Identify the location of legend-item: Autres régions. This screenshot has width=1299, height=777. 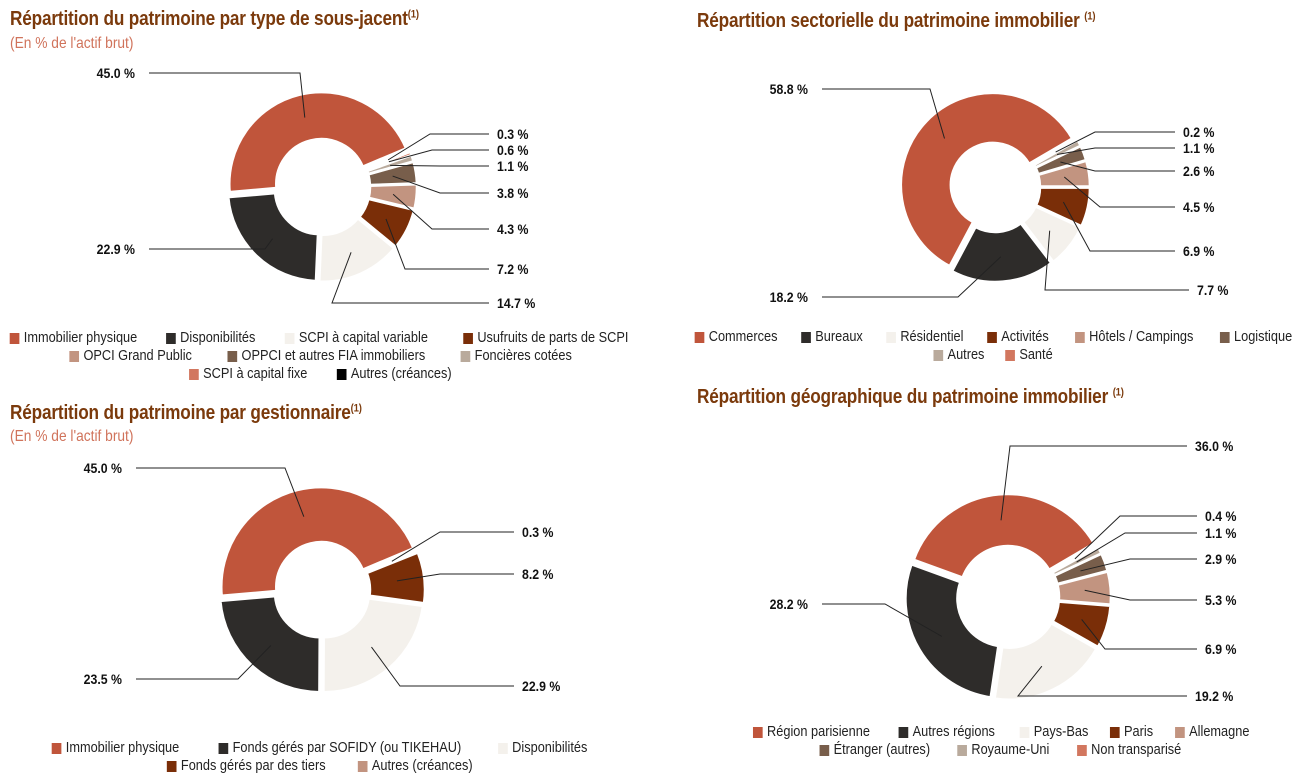
(946, 732).